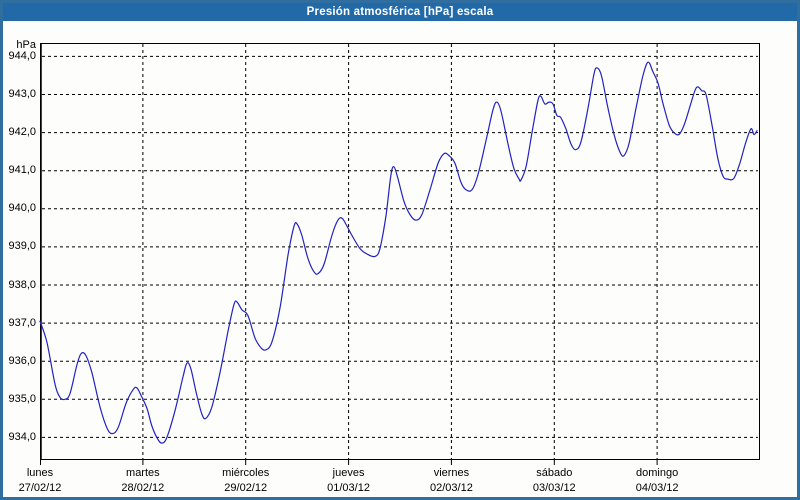 Image resolution: width=800 pixels, height=500 pixels. Describe the element at coordinates (26, 45) in the screenshot. I see `y-axis-unit-label: hPa` at that location.